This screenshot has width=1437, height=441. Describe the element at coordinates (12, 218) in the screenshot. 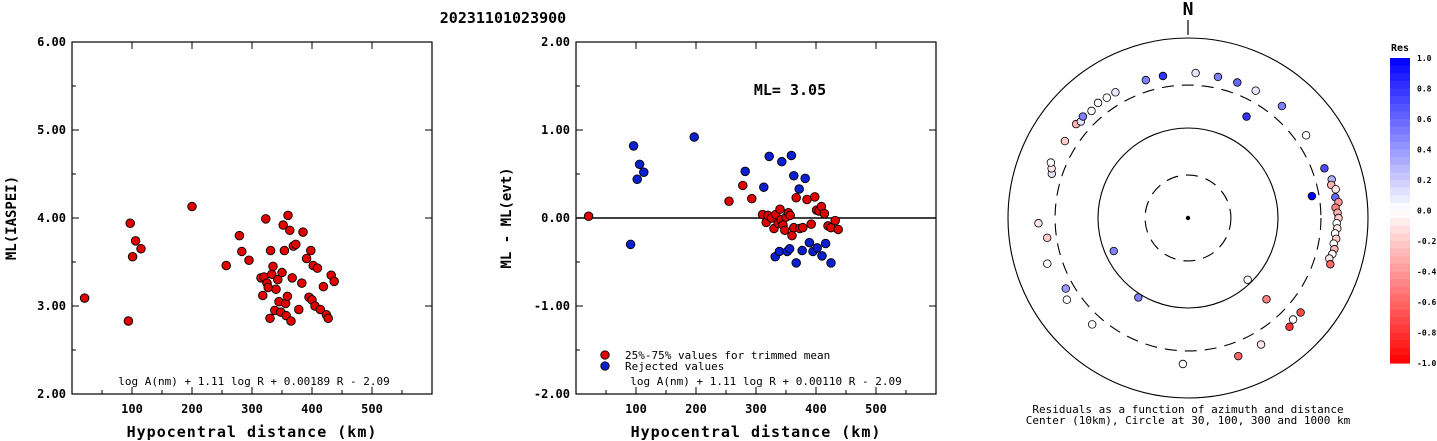

I see `y-axis-label: ML(IASPEI)` at that location.